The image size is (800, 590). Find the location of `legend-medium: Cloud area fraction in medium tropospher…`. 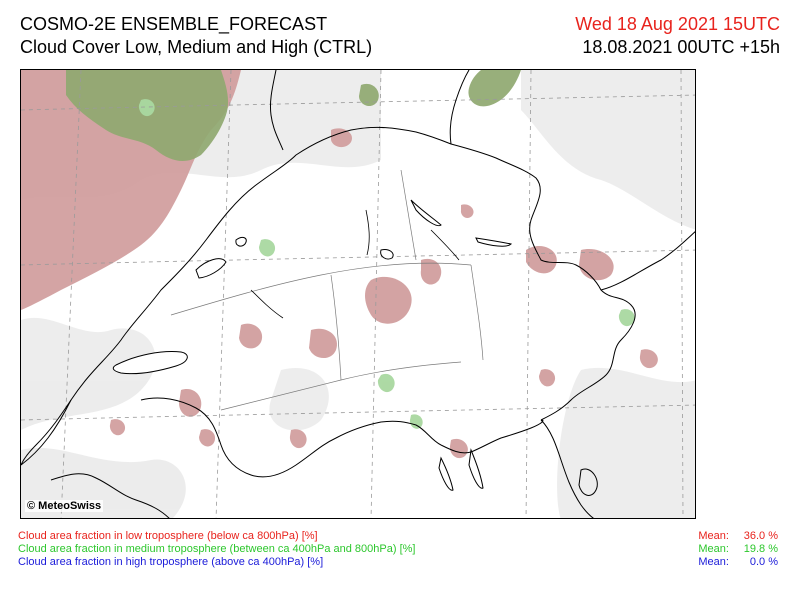

legend-medium: Cloud area fraction in medium tropospher… is located at coordinates (217, 549).